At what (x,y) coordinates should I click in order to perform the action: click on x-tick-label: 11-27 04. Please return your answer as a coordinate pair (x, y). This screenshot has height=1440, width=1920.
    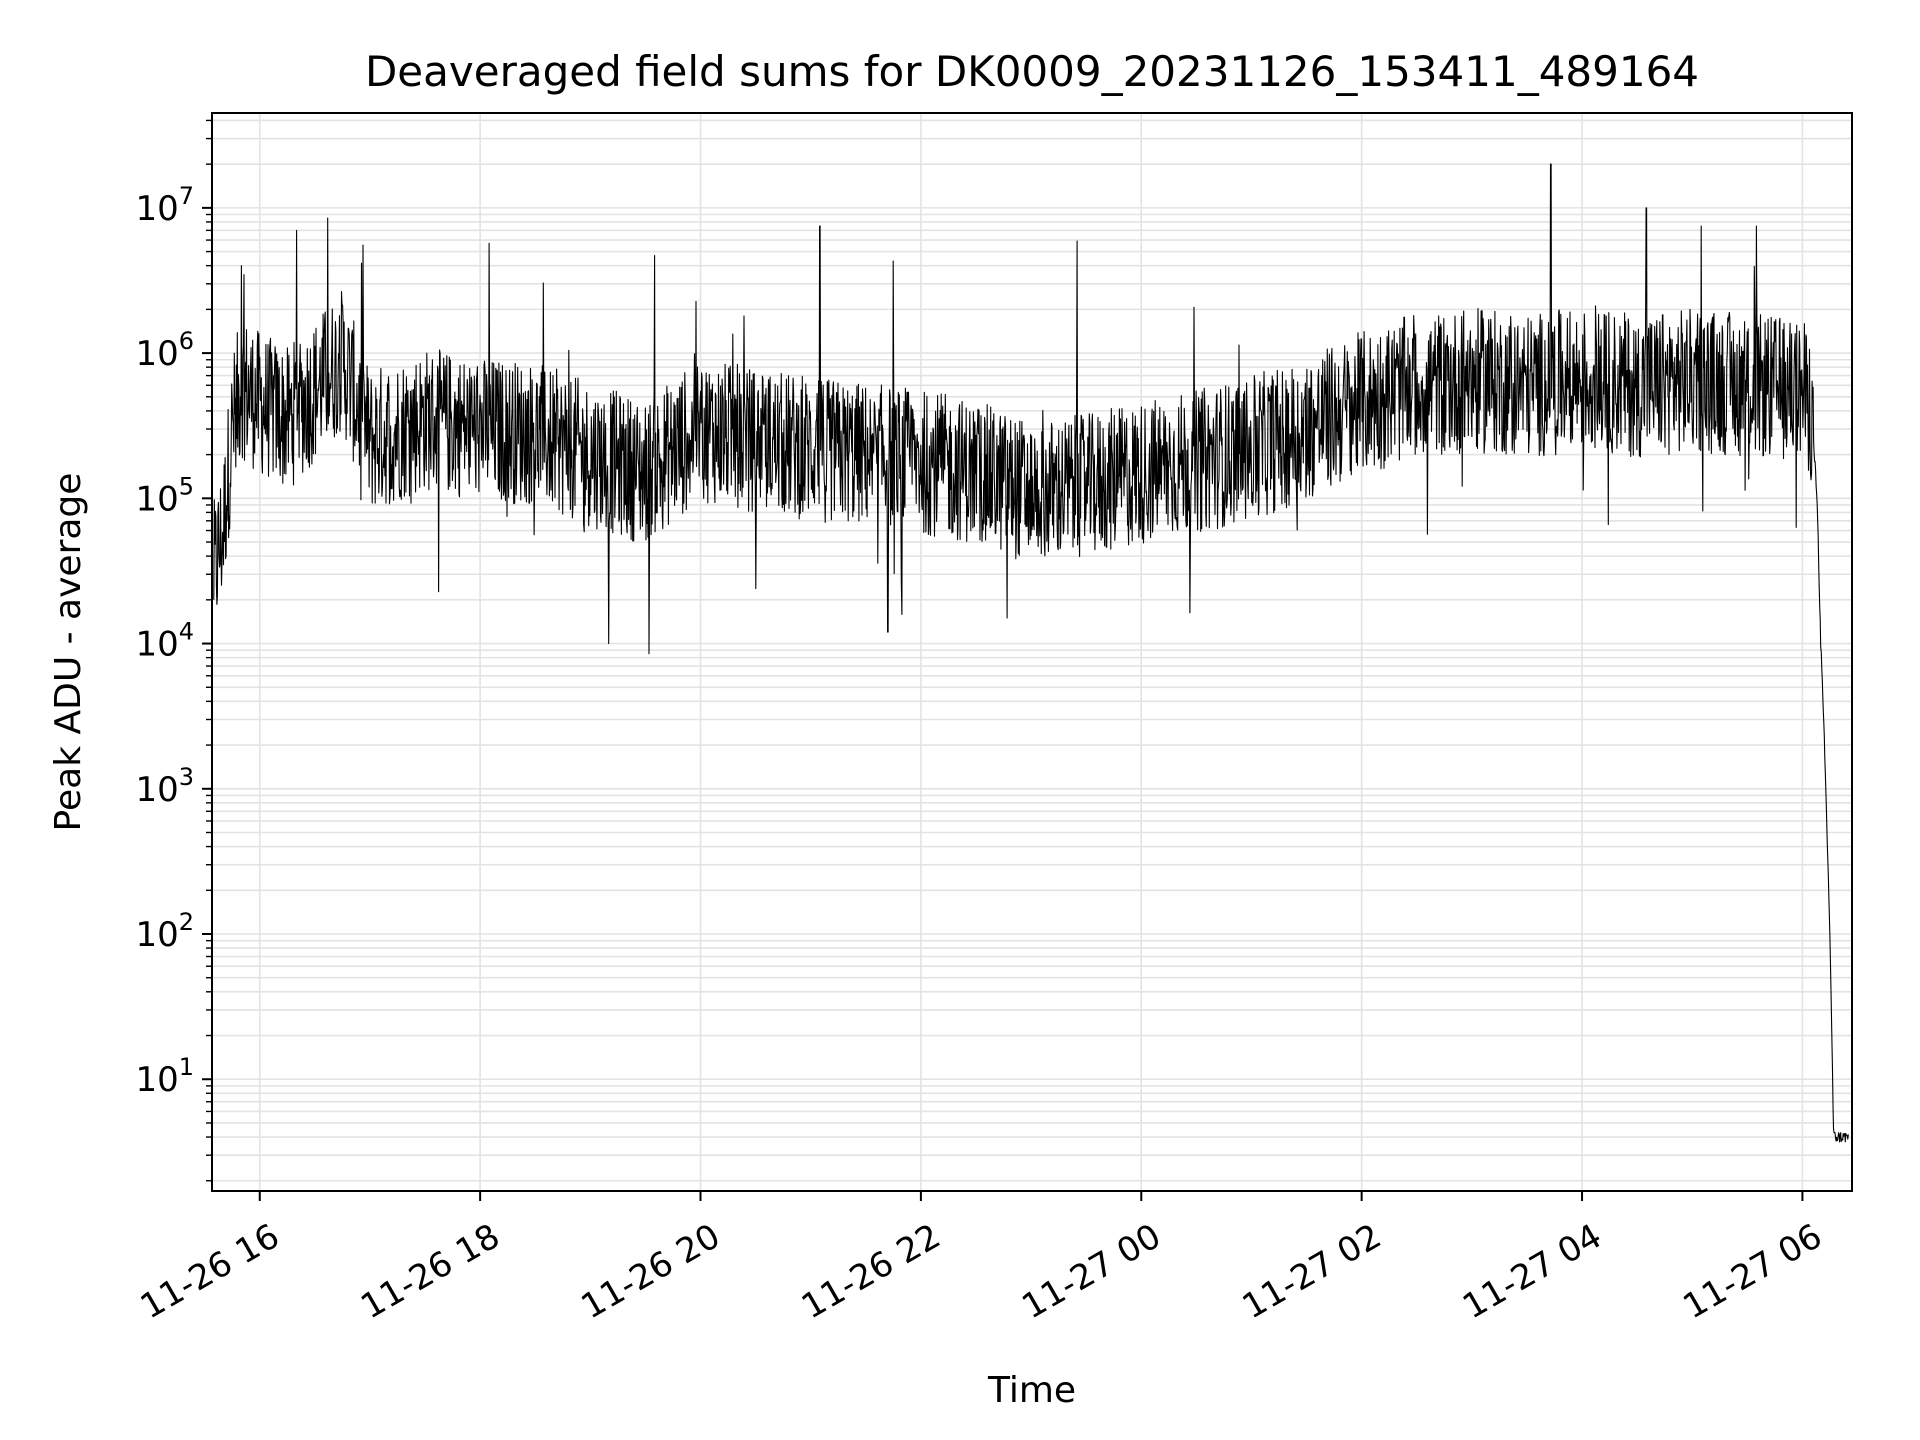
    Looking at the image, I should click on (1532, 1271).